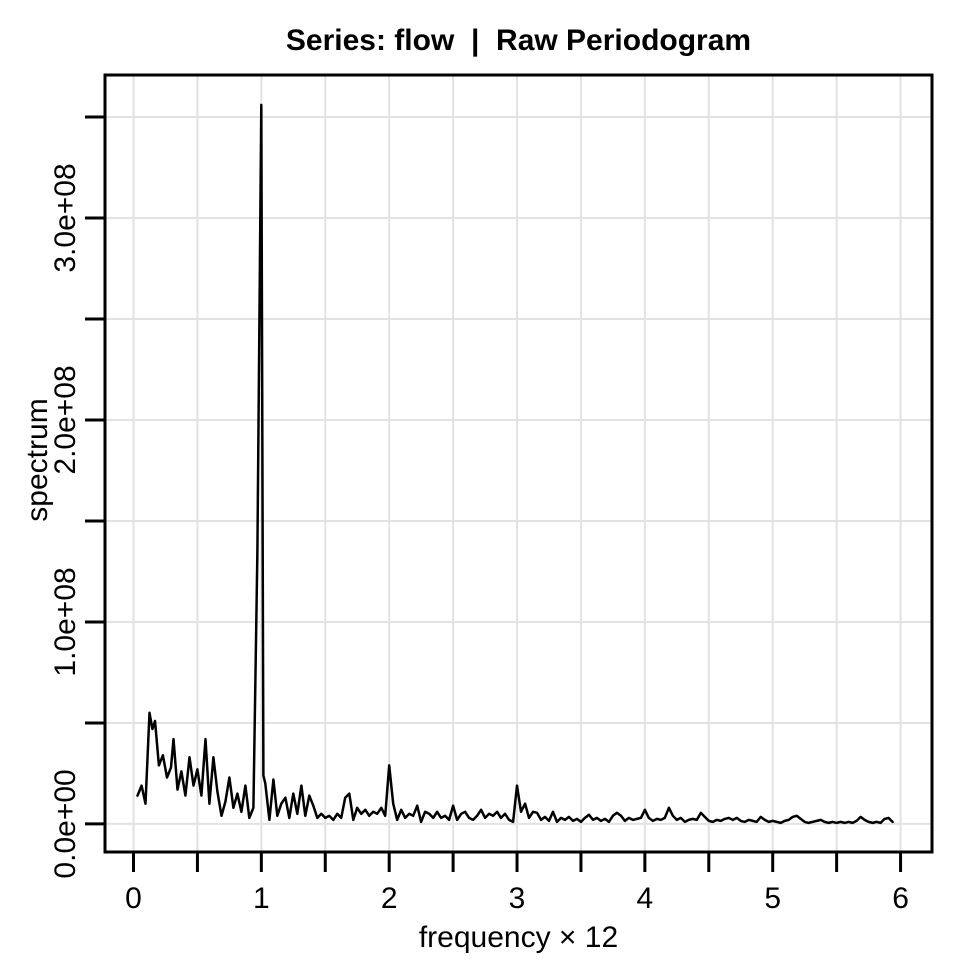 This screenshot has height=960, width=960. What do you see at coordinates (517, 898) in the screenshot?
I see `x-tick-label: 3` at bounding box center [517, 898].